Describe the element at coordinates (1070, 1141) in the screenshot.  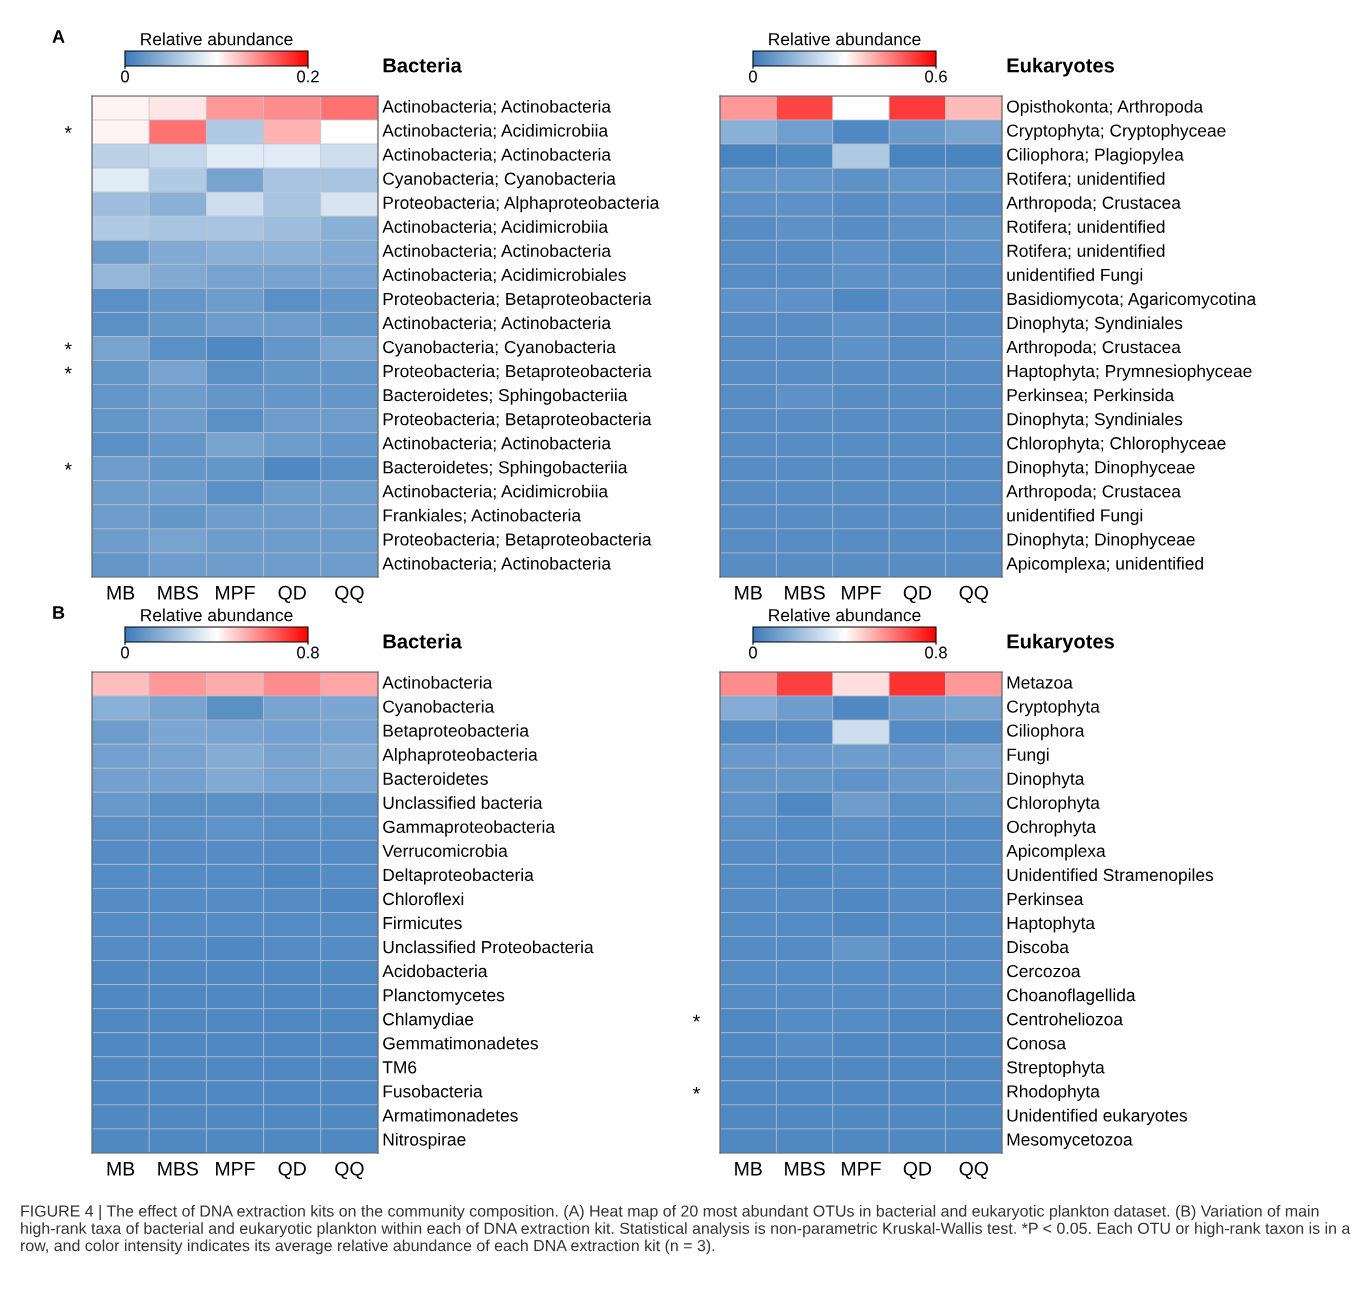
I see `y-tick-label: Mesomycetozoa` at that location.